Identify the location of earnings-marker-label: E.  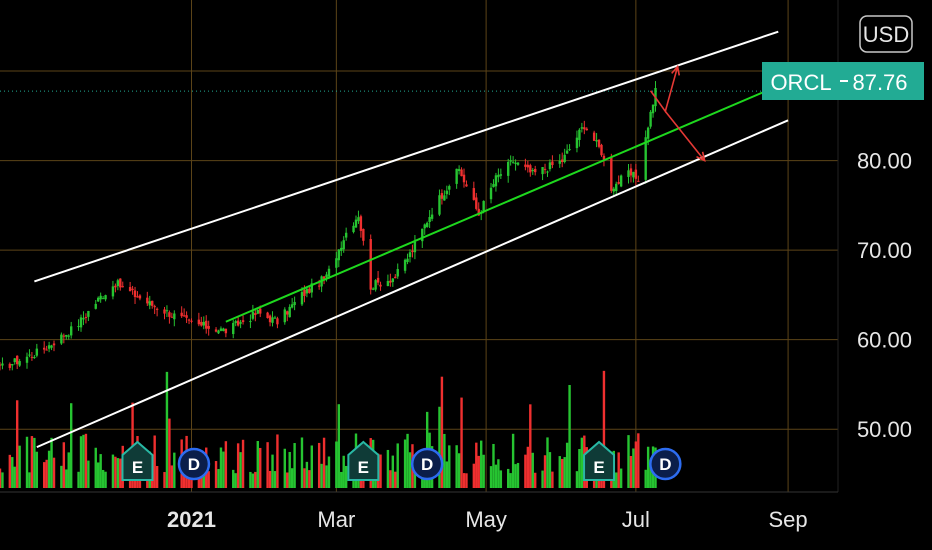
(363, 467).